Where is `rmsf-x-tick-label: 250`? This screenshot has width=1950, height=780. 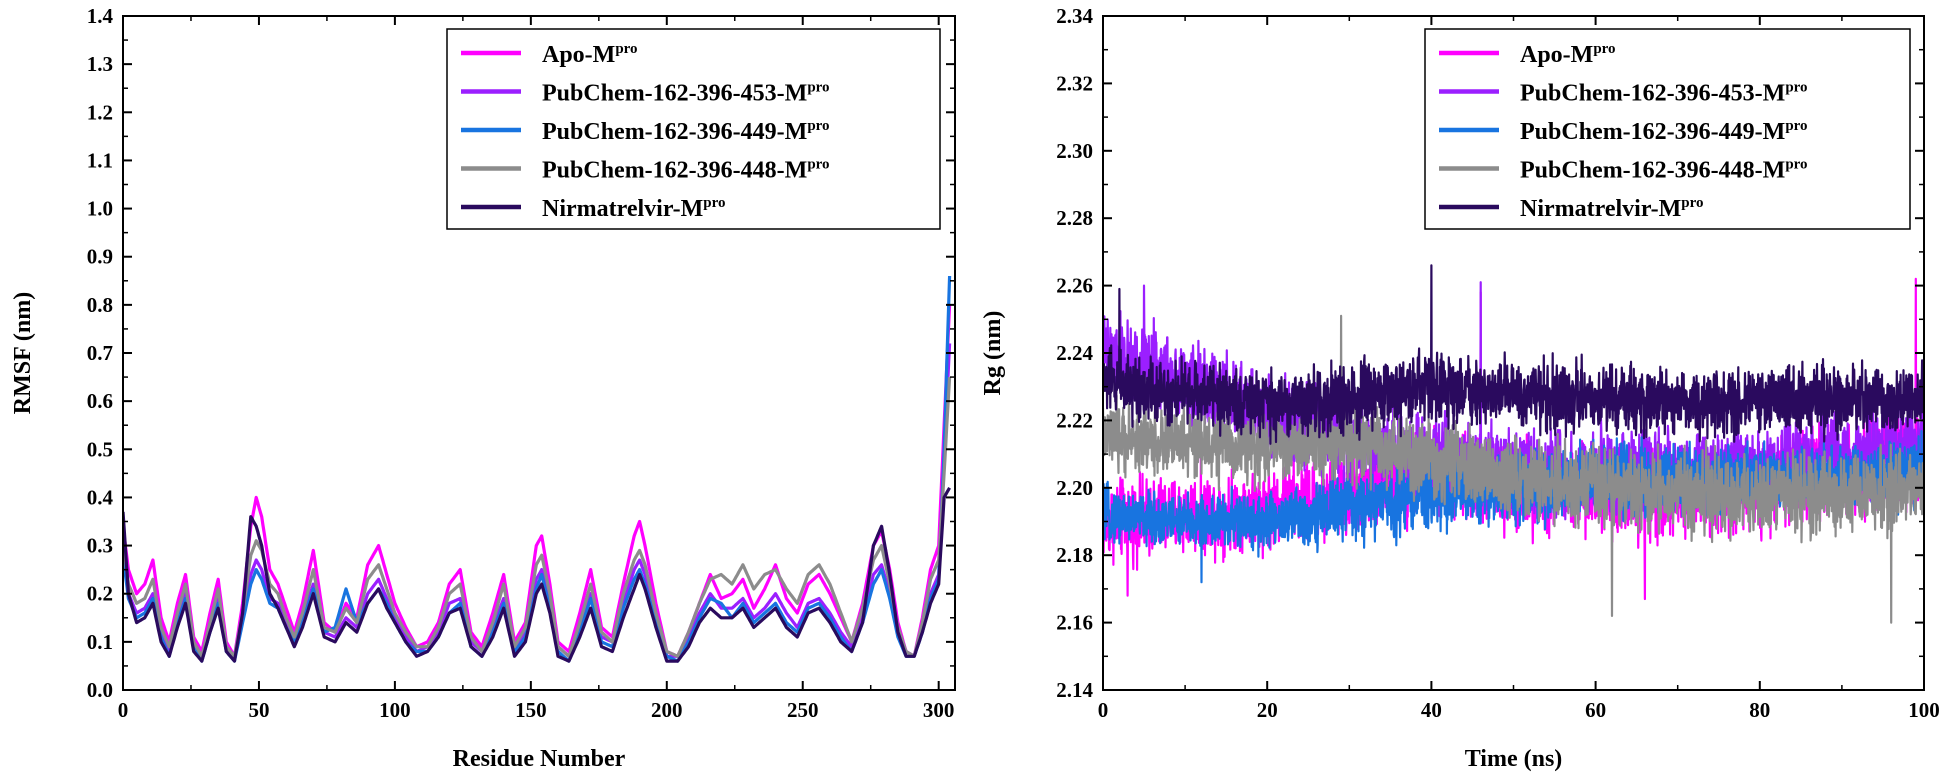
rmsf-x-tick-label: 250 is located at coordinates (803, 710).